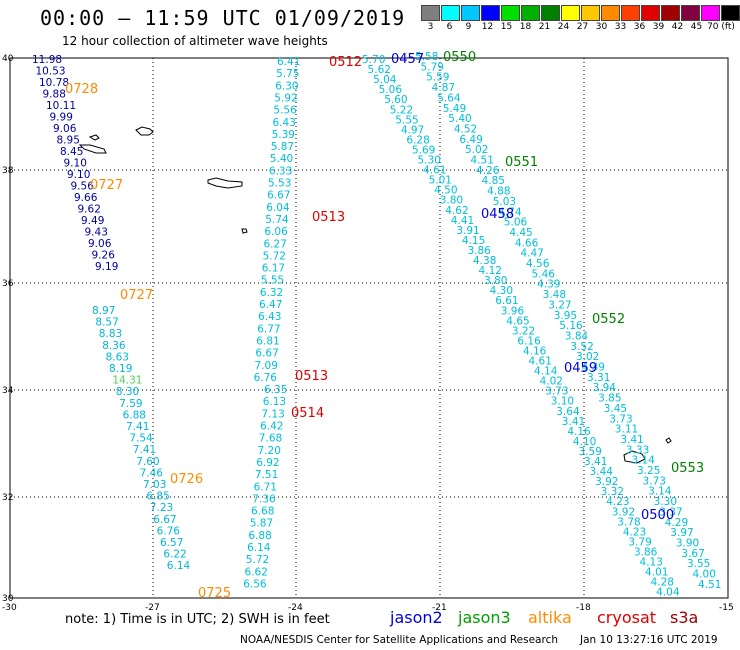 The width and height of the screenshot is (740, 650). What do you see at coordinates (637, 450) in the screenshot?
I see `swh-value-jason3: 3.33` at bounding box center [637, 450].